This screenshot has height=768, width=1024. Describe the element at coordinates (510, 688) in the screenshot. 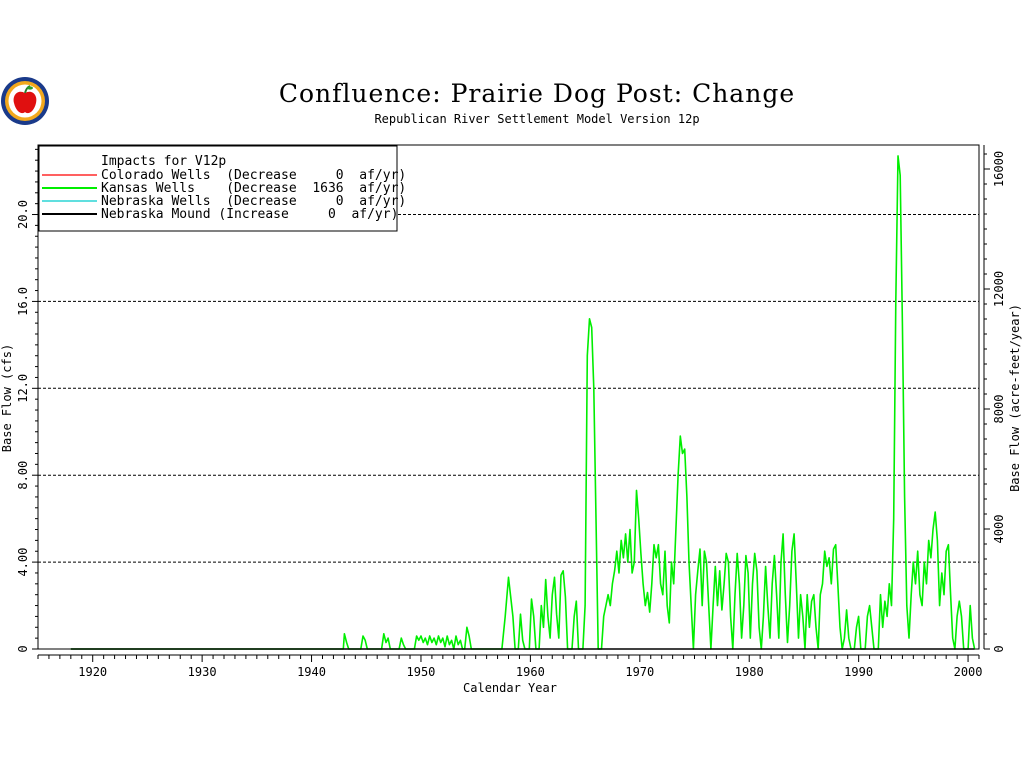

I see `x-axis-label: Calendar Year` at that location.